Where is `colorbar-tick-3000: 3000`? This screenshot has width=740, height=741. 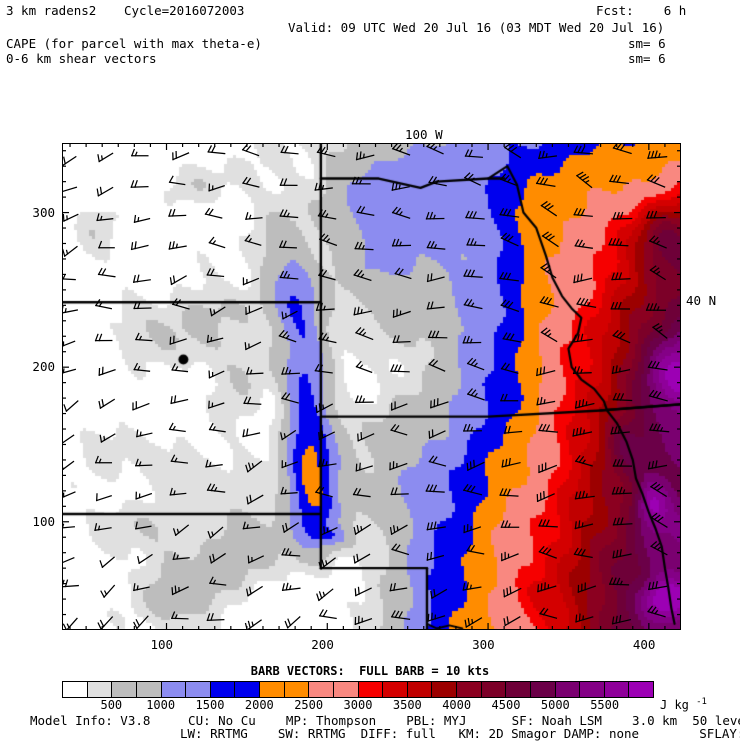 colorbar-tick-3000: 3000 is located at coordinates (358, 705).